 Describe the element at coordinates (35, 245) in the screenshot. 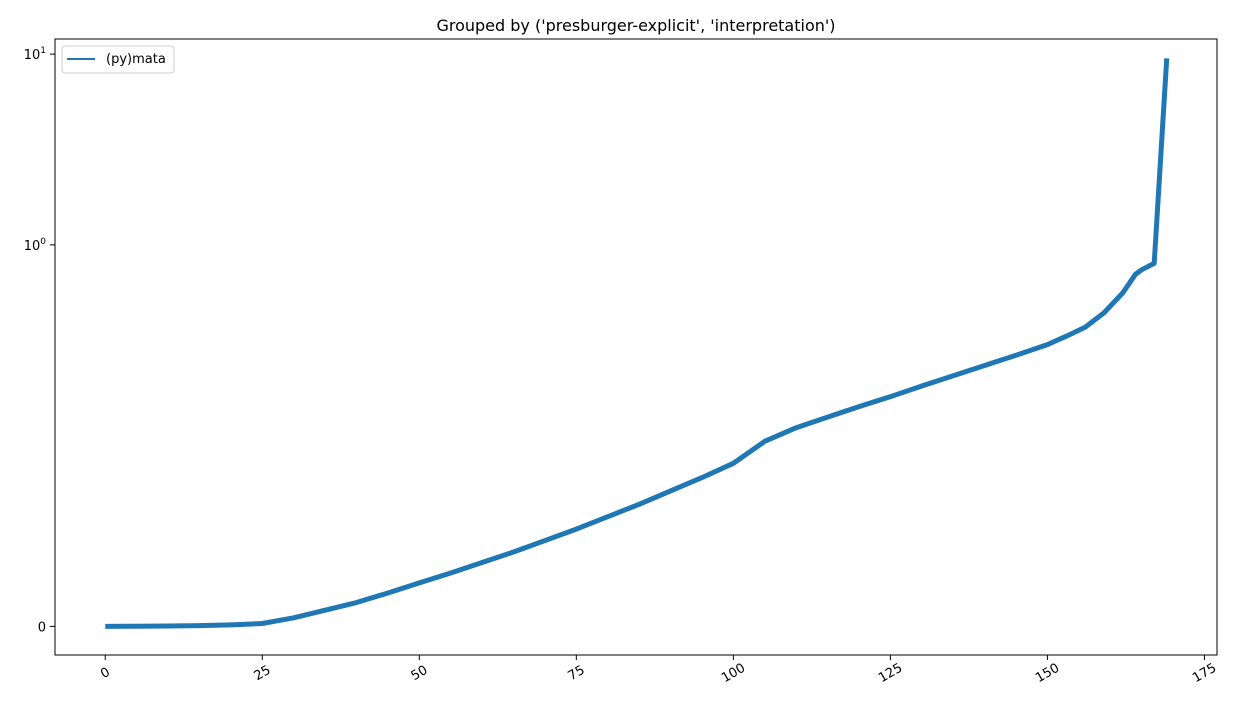

I see `y-tick-label-1: 10⁰` at that location.